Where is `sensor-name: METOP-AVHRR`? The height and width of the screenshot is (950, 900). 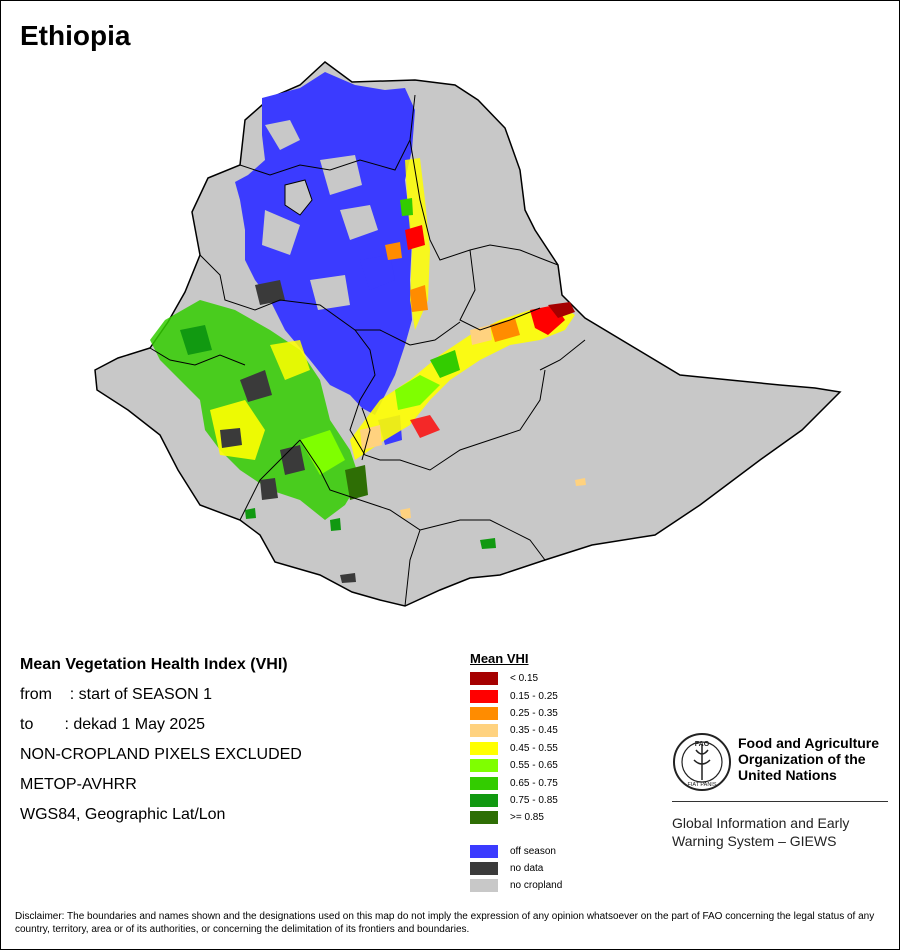 sensor-name: METOP-AVHRR is located at coordinates (78, 784).